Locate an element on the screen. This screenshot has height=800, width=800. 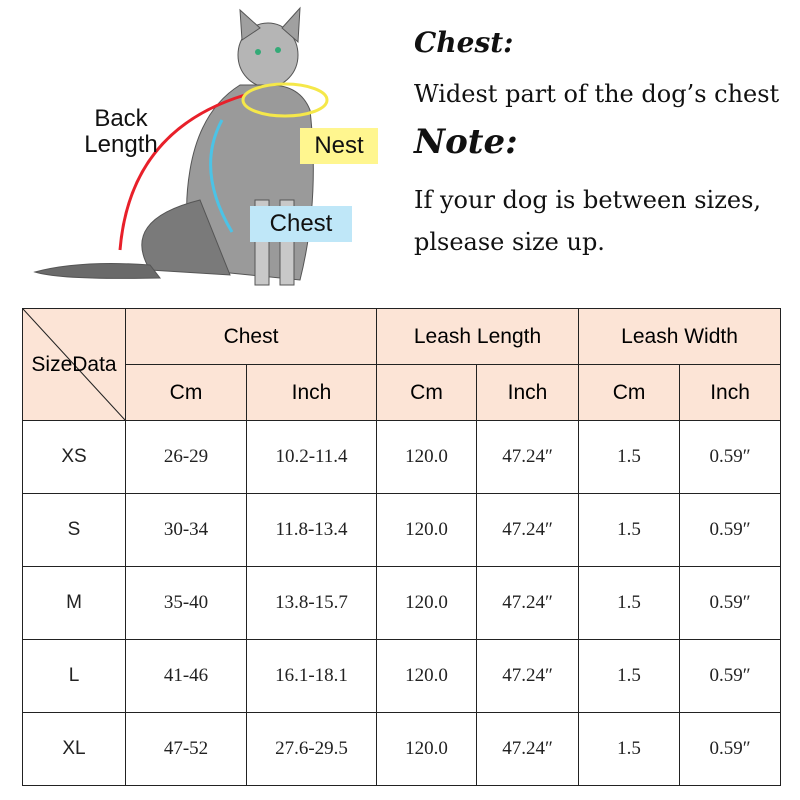
unit-header-row: Cm Inch Cm Inch Cm Inch is located at coordinates (402, 392).